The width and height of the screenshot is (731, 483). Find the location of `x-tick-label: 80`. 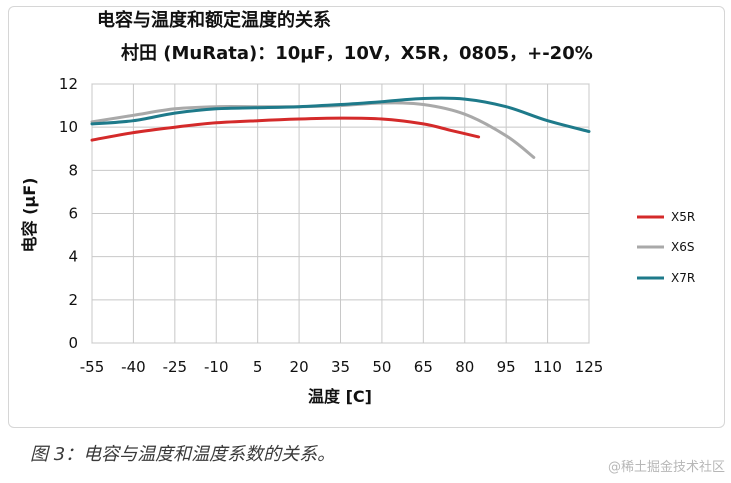

x-tick-label: 80 is located at coordinates (464, 367).